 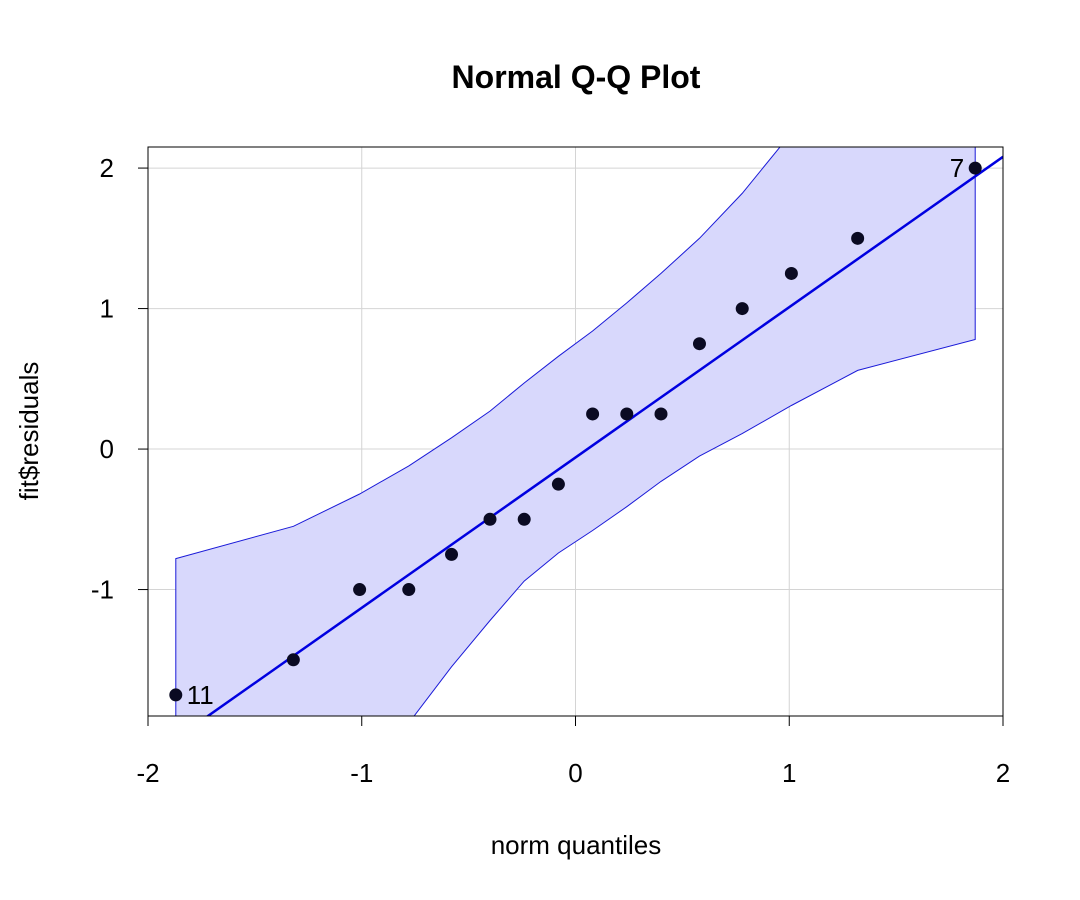 What do you see at coordinates (107, 449) in the screenshot?
I see `y-tick-label: 0` at bounding box center [107, 449].